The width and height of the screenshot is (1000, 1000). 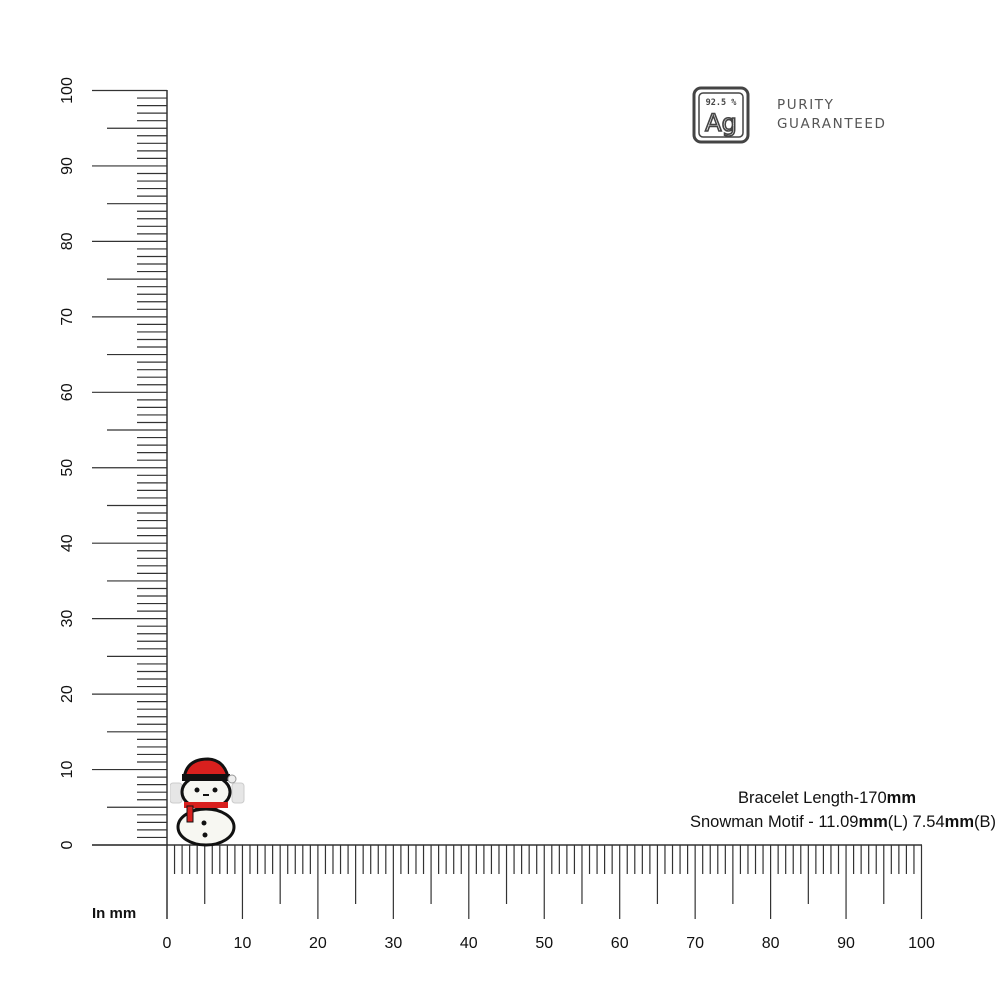 What do you see at coordinates (67, 90) in the screenshot?
I see `y-tick-label: 100` at bounding box center [67, 90].